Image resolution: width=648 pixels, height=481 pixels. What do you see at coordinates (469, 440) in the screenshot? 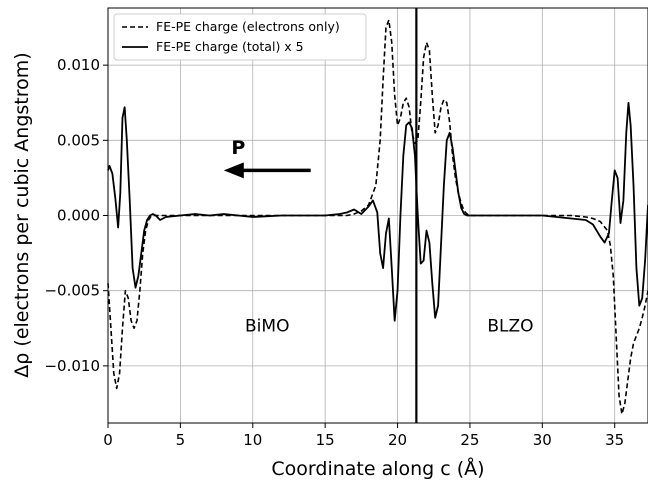
I see `x-tick-label: 25` at bounding box center [469, 440].